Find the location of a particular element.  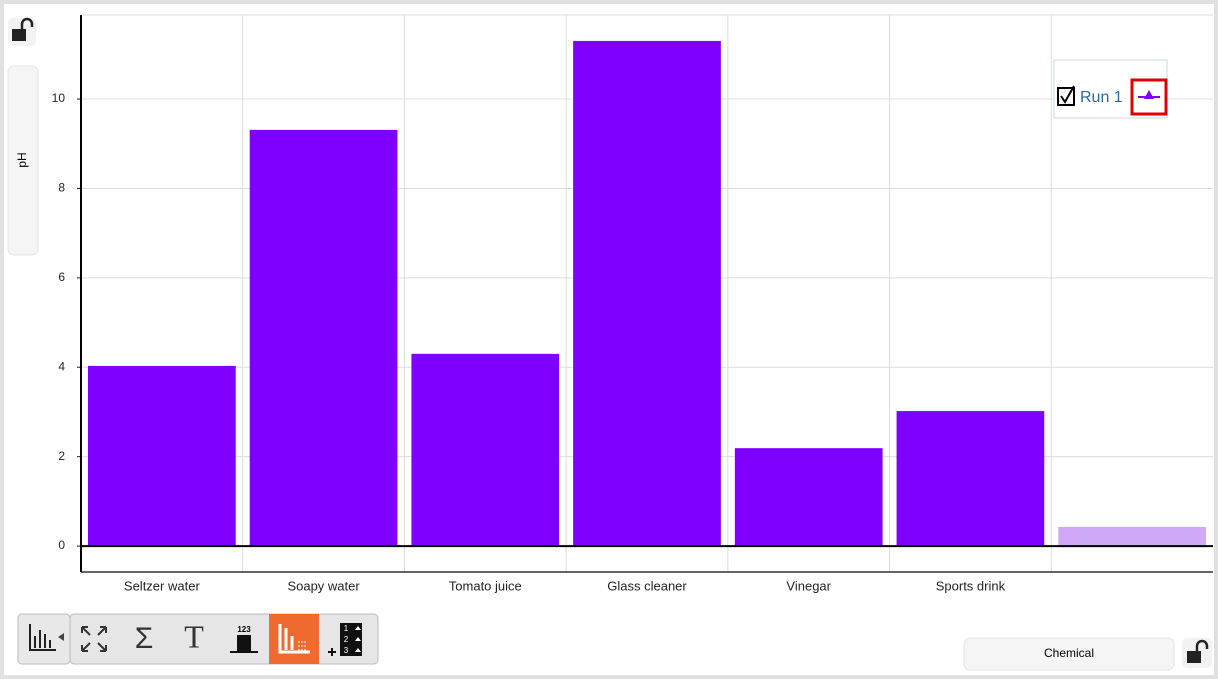

toolbar: Σ T 123 1 2 3 is located at coordinates (198, 639).